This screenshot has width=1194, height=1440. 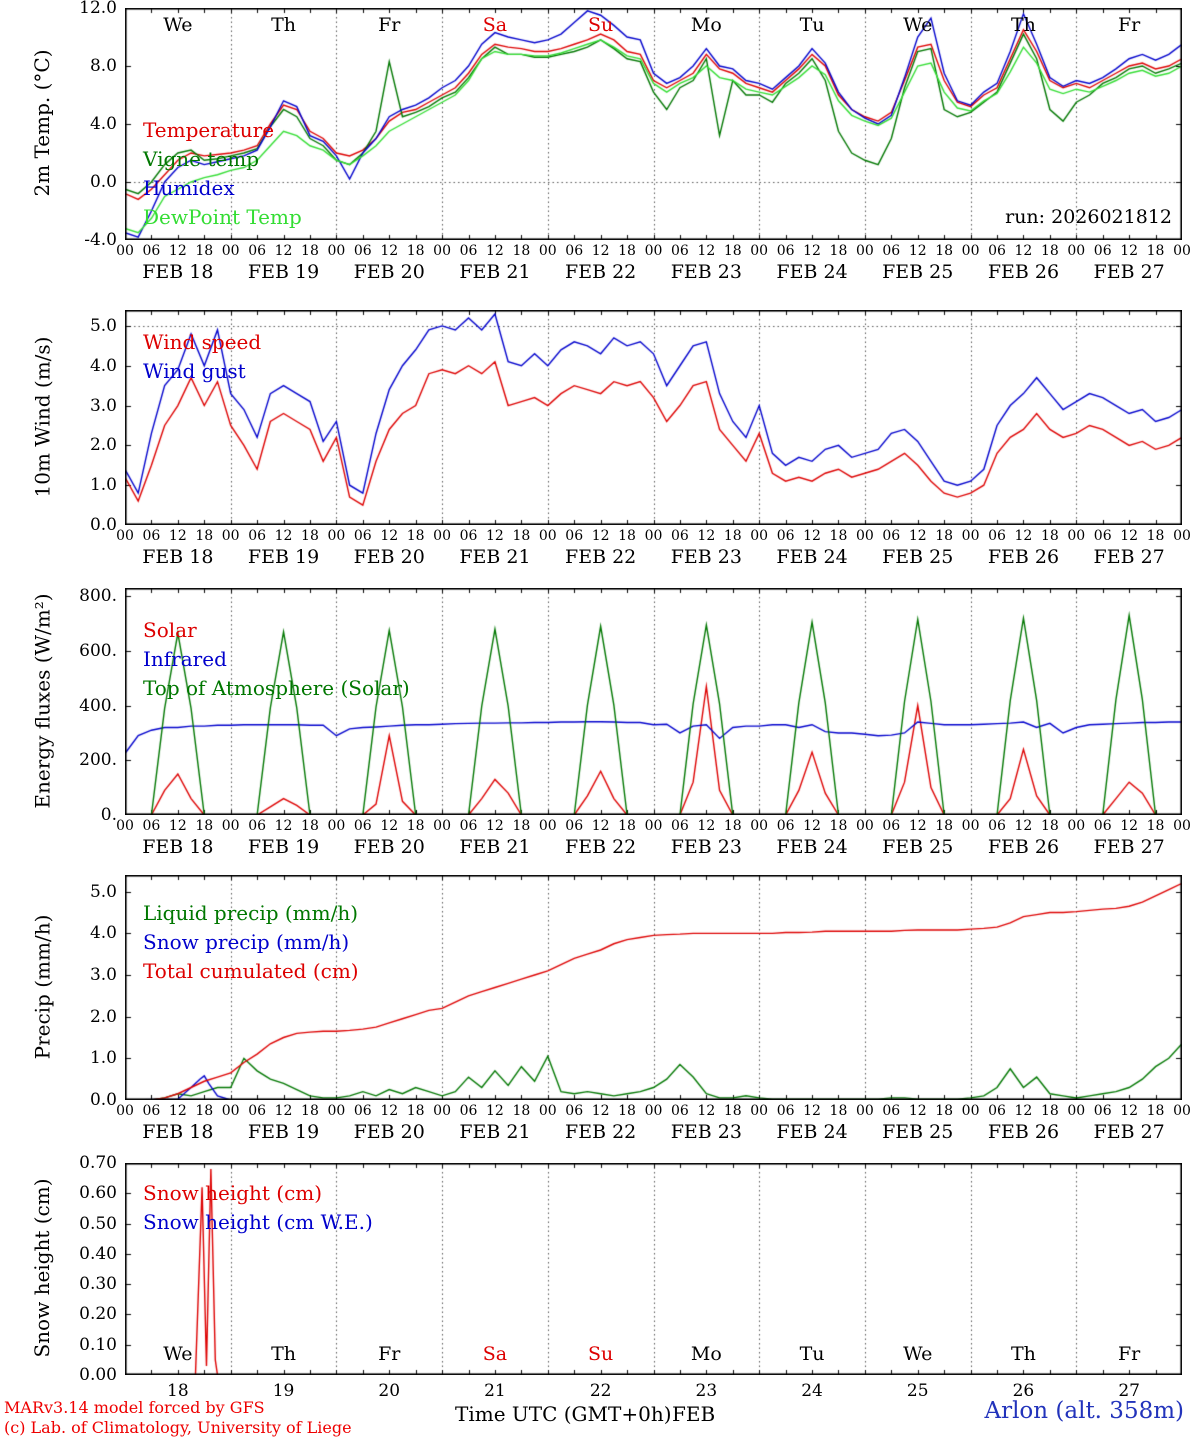 I want to click on temperature-chart-canvas, so click(x=653, y=124).